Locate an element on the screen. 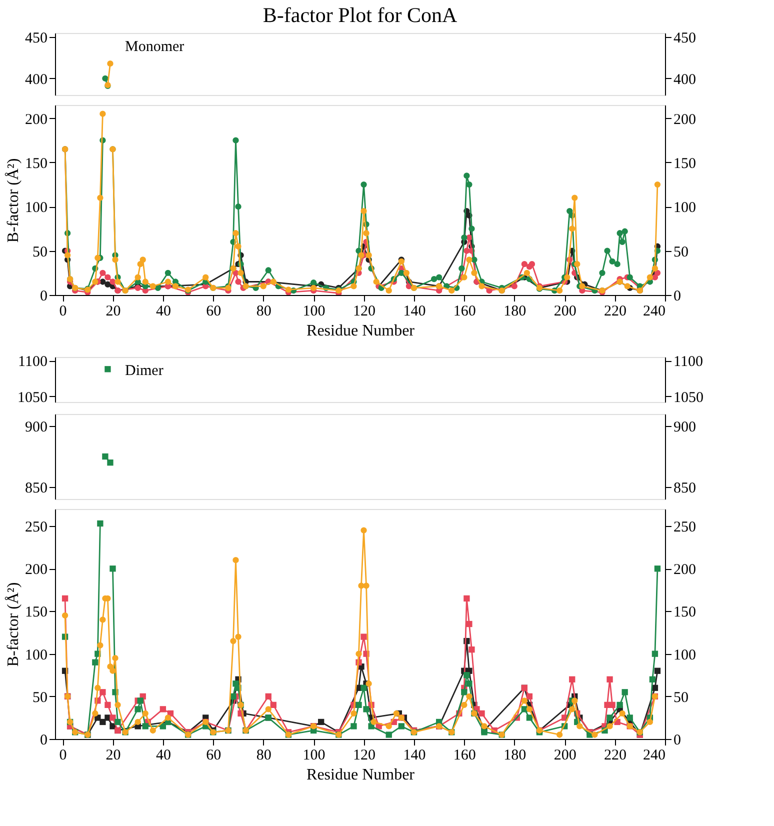 This screenshot has height=826, width=774. y2-tick-label: 900 is located at coordinates (685, 428).